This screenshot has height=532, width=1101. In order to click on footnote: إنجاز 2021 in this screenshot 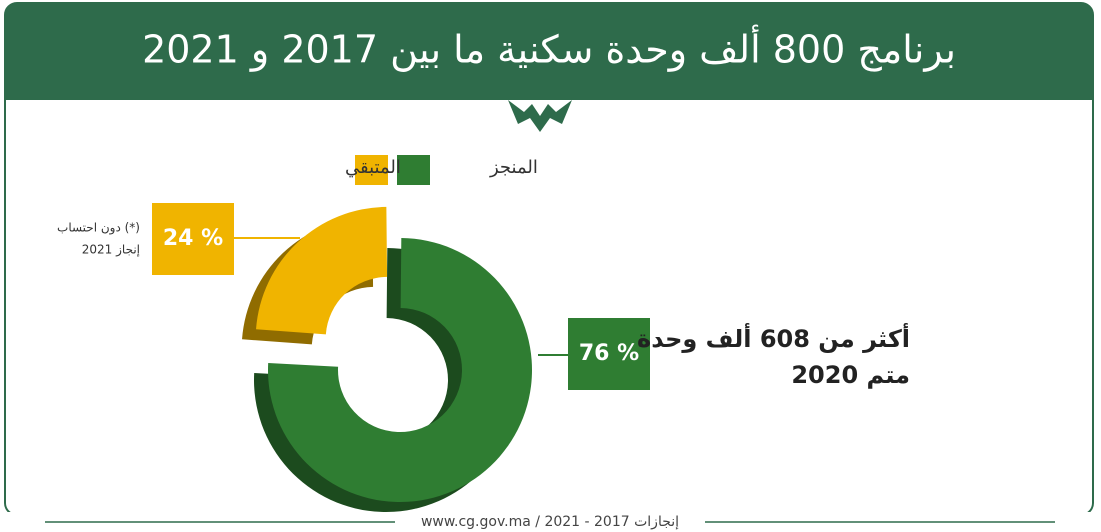, I will do `click(111, 250)`.